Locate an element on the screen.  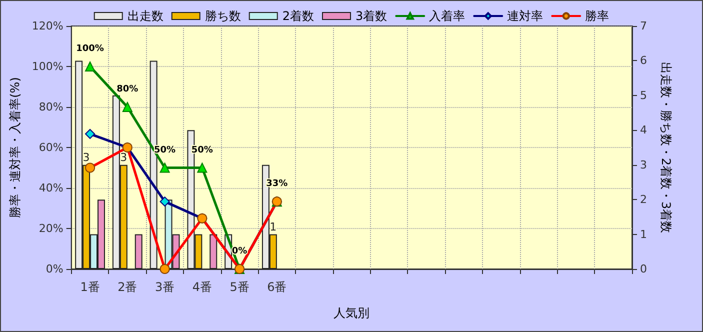
y-tick-label: 80% is located at coordinates (51, 107).